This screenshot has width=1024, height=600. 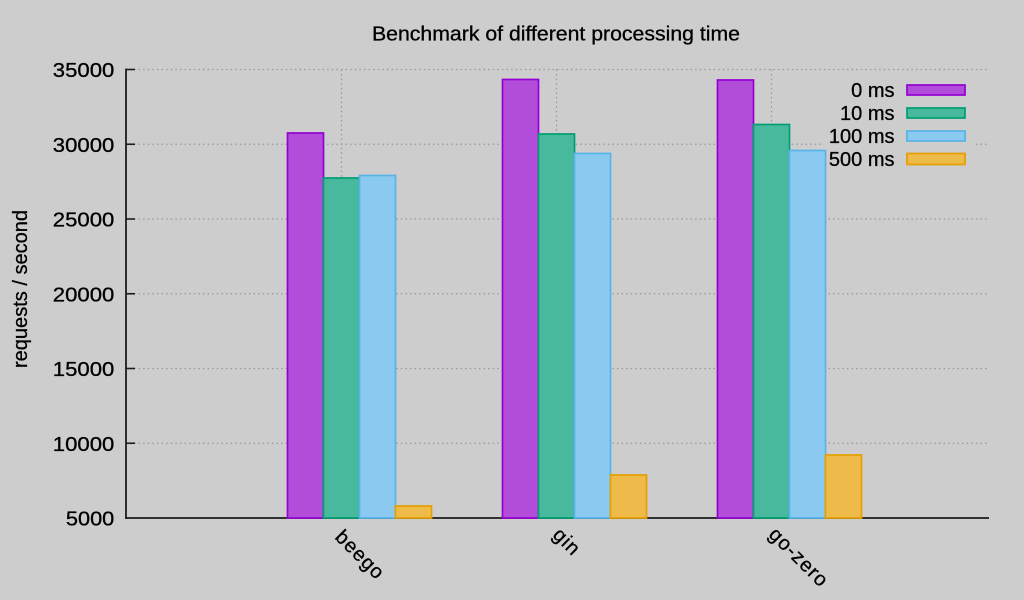 I want to click on svg-text: requests / second, so click(x=21, y=289).